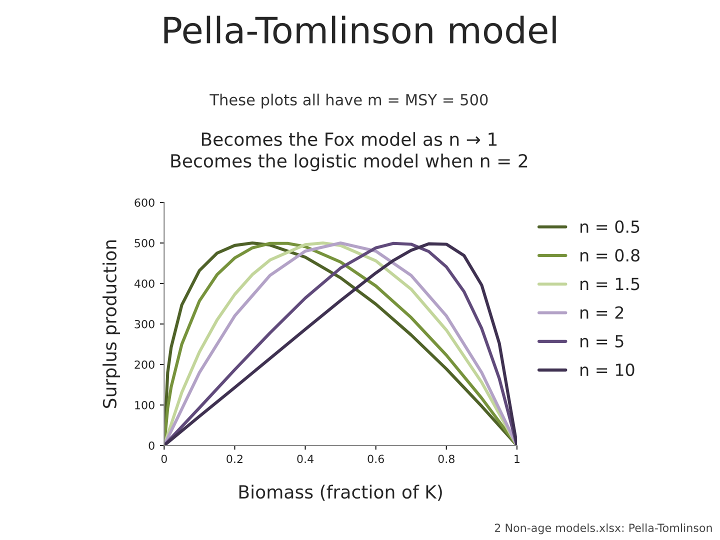 The width and height of the screenshot is (720, 540). I want to click on legend-label: n = 10, so click(607, 370).